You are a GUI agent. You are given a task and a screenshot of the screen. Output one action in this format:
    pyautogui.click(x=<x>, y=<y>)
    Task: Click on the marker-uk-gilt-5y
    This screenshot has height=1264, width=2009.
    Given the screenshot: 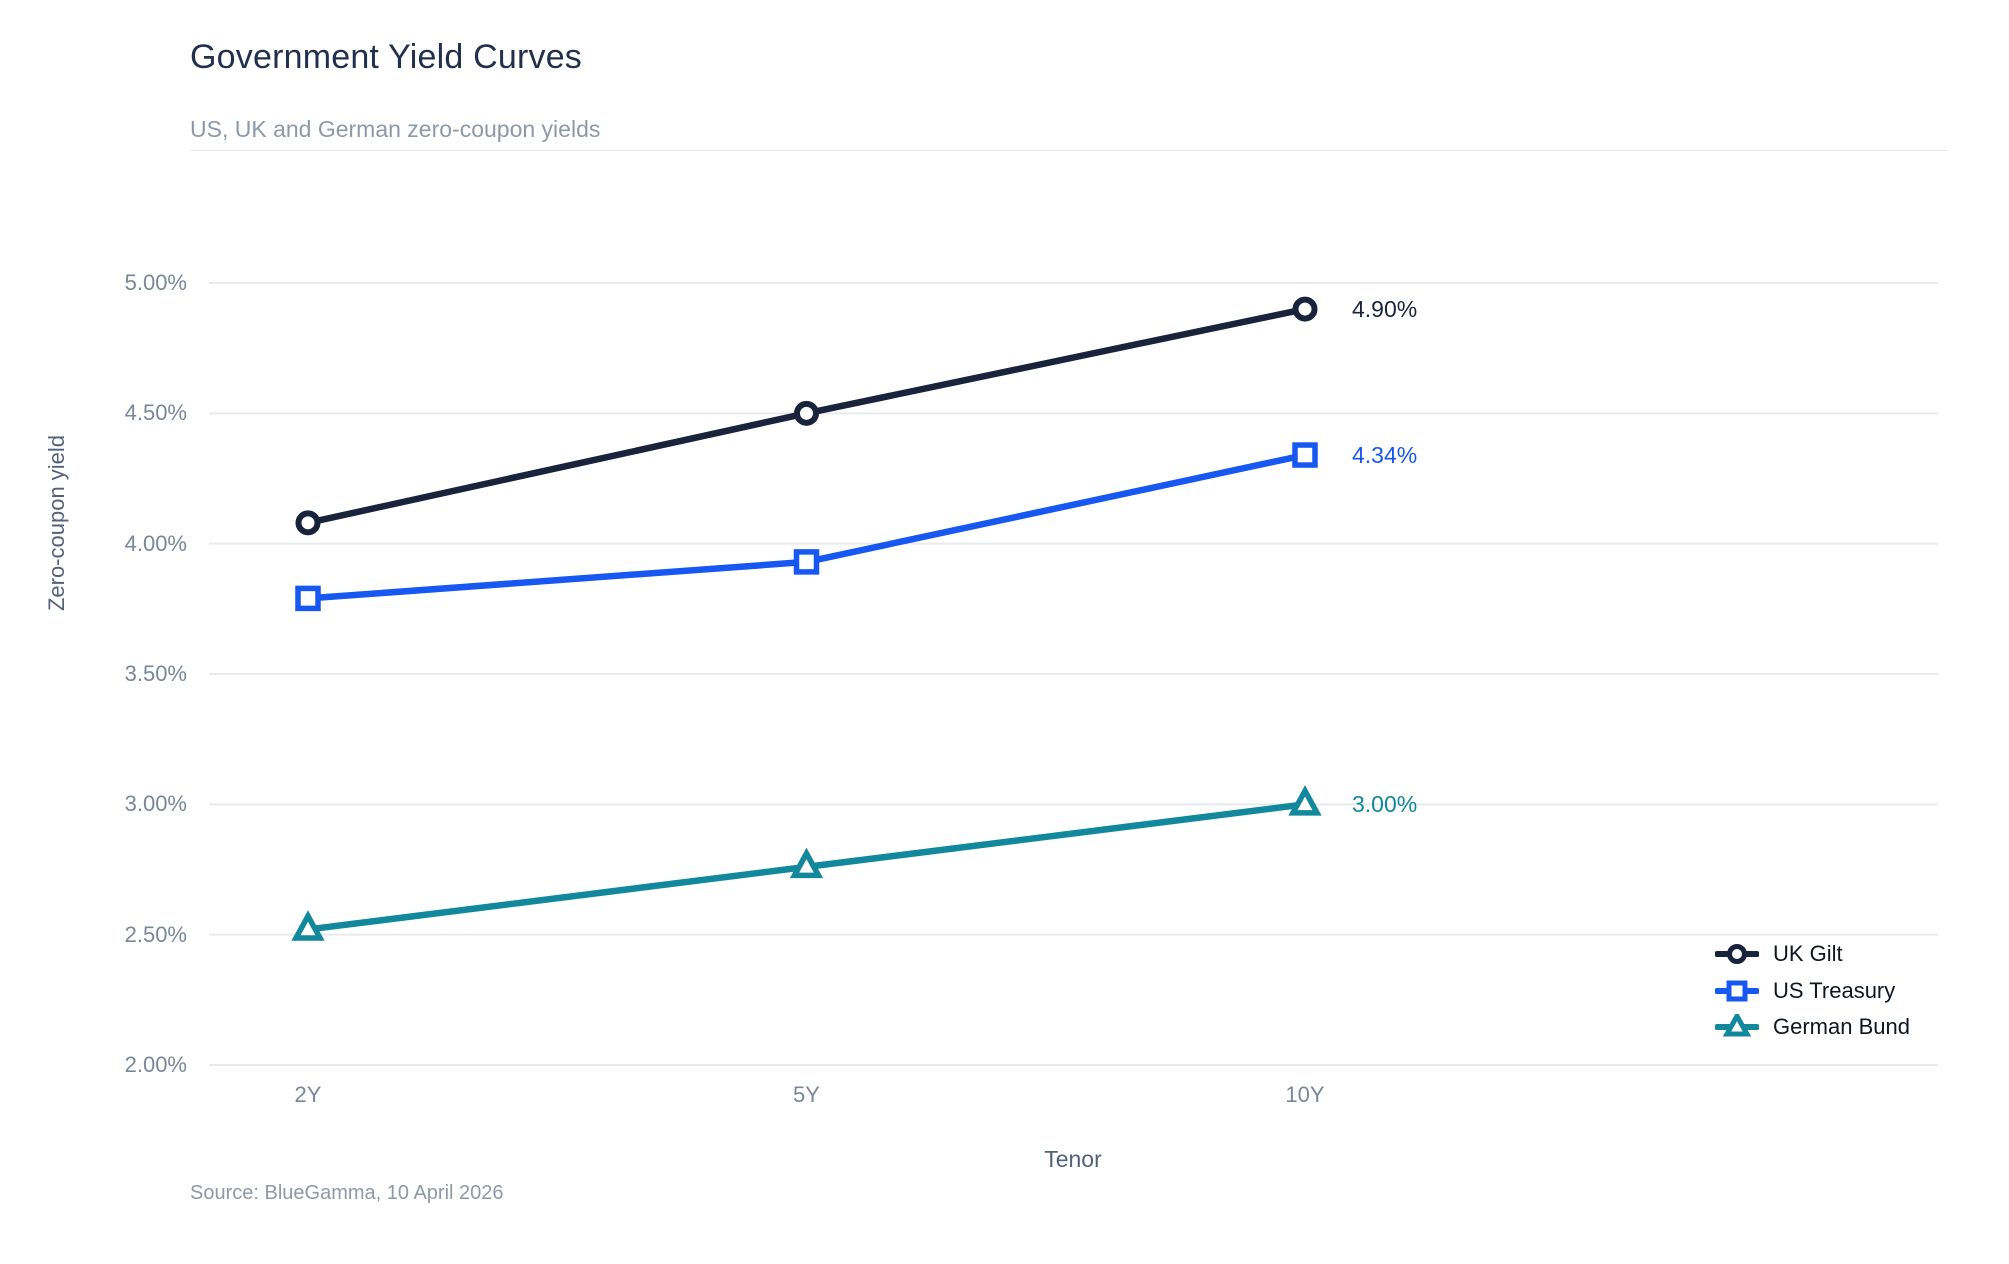 What is the action you would take?
    pyautogui.click(x=806, y=413)
    